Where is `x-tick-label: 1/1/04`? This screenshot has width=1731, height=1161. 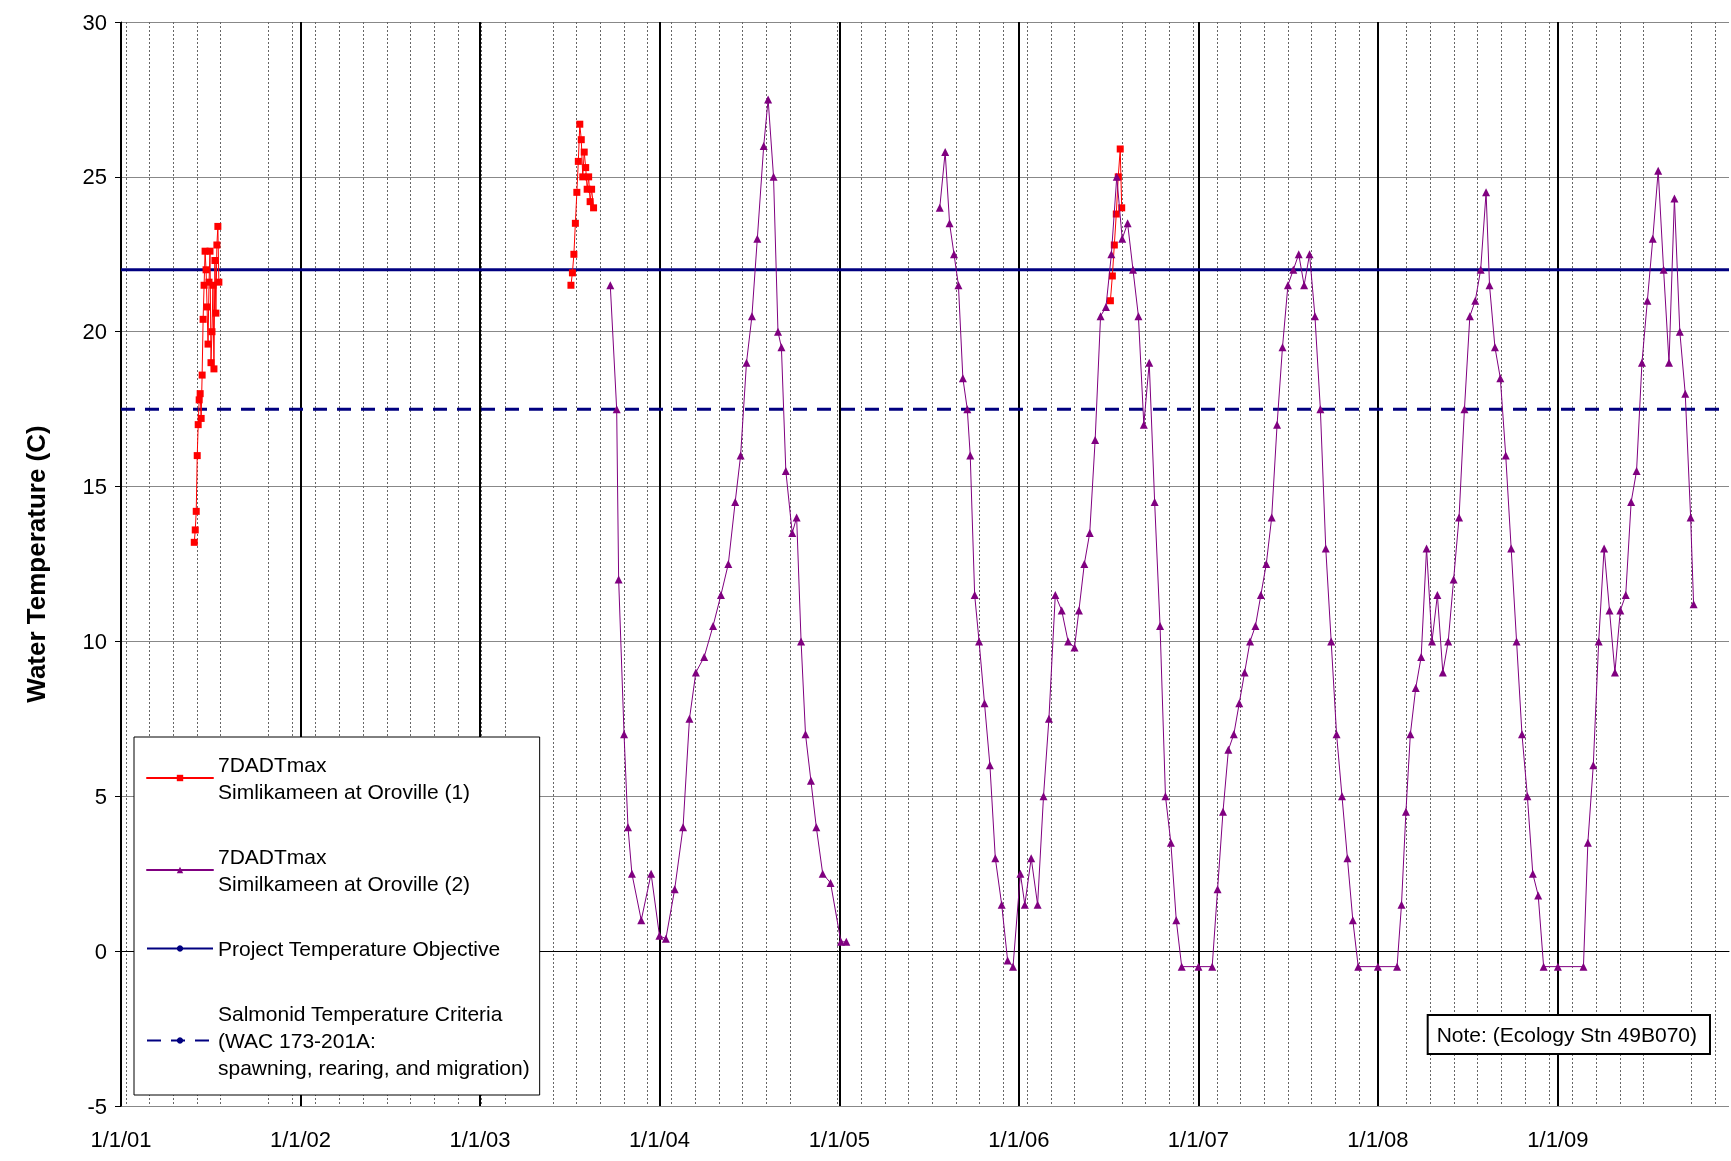
x-tick-label: 1/1/04 is located at coordinates (659, 1139).